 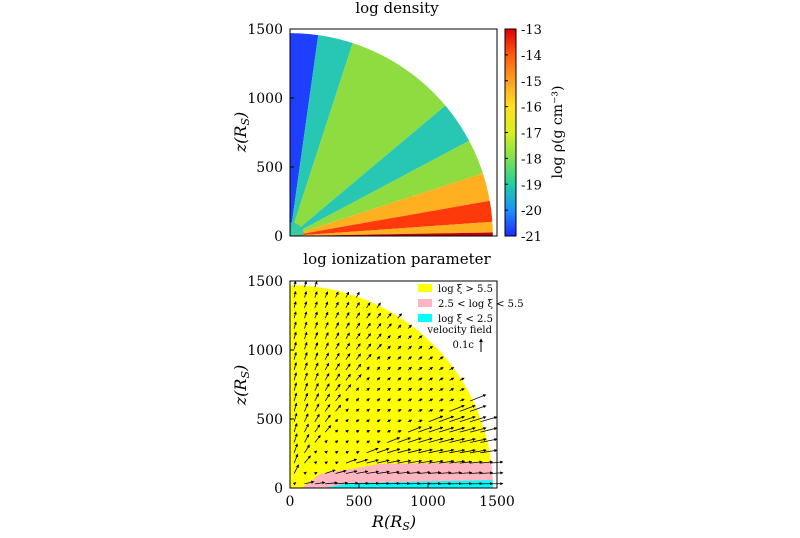 What do you see at coordinates (558, 131) in the screenshot?
I see `colorbar-label: log ρ(g cm⁻³)` at bounding box center [558, 131].